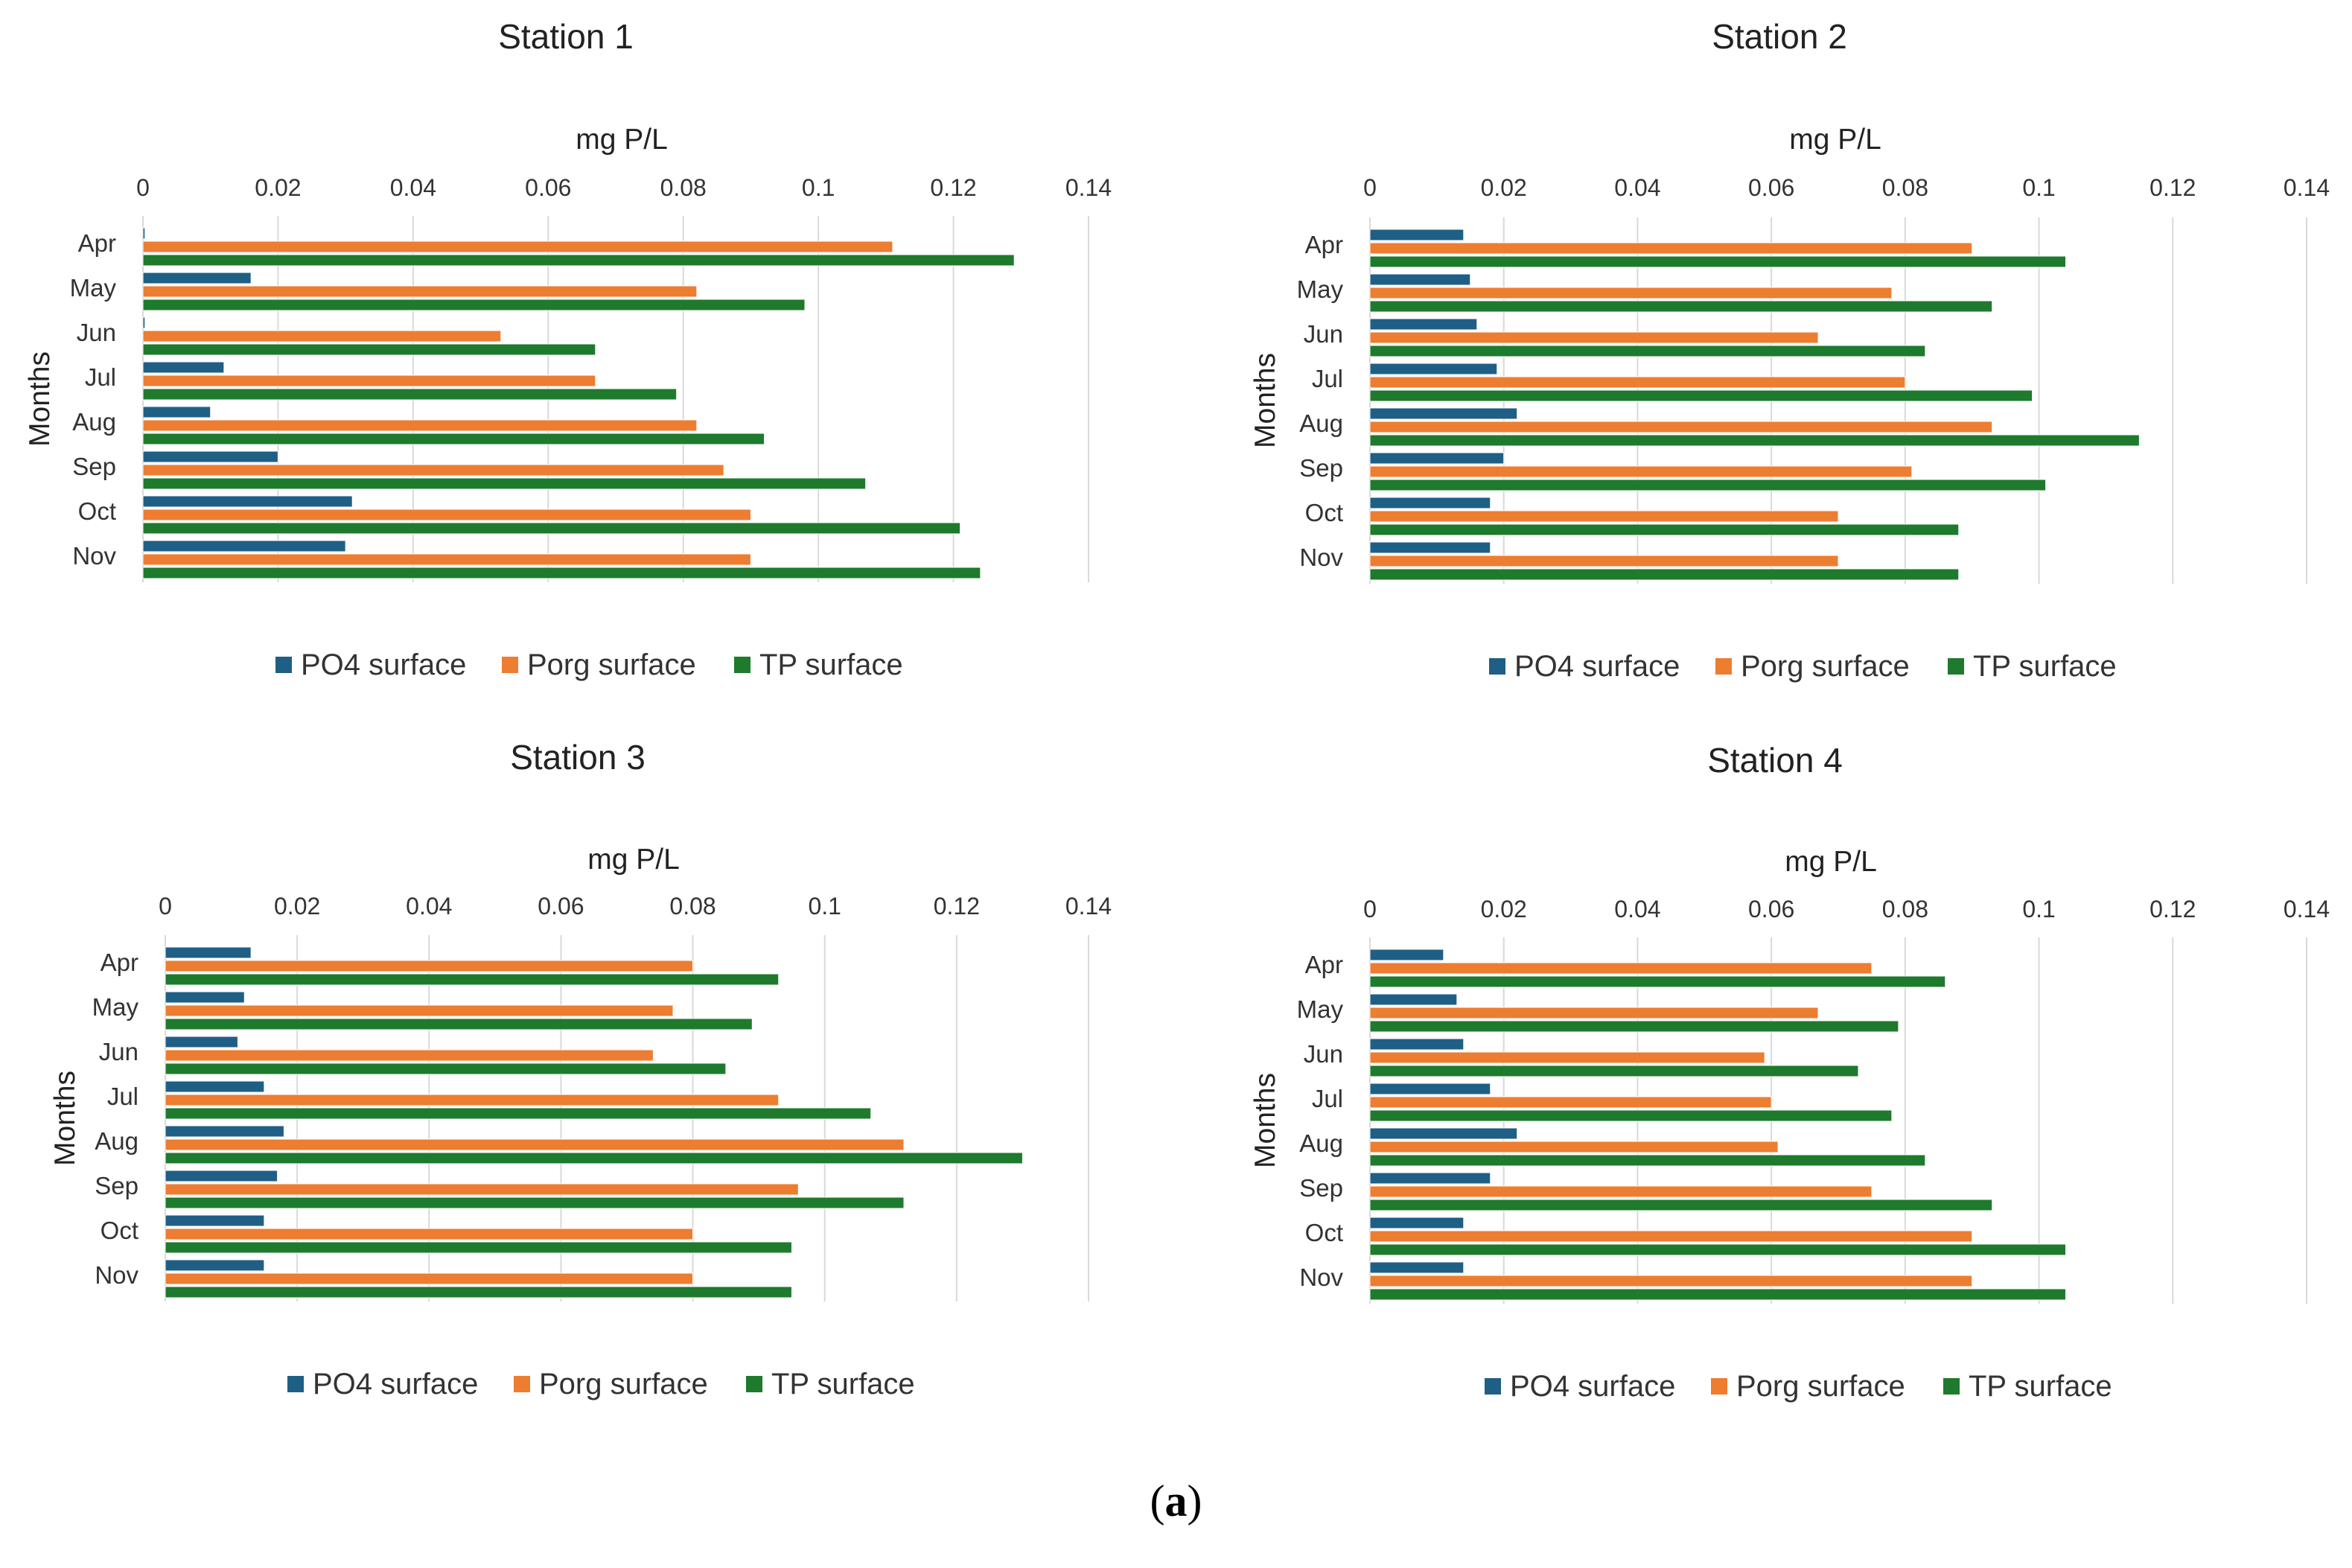  What do you see at coordinates (2307, 187) in the screenshot?
I see `x-tick-label: 0.14` at bounding box center [2307, 187].